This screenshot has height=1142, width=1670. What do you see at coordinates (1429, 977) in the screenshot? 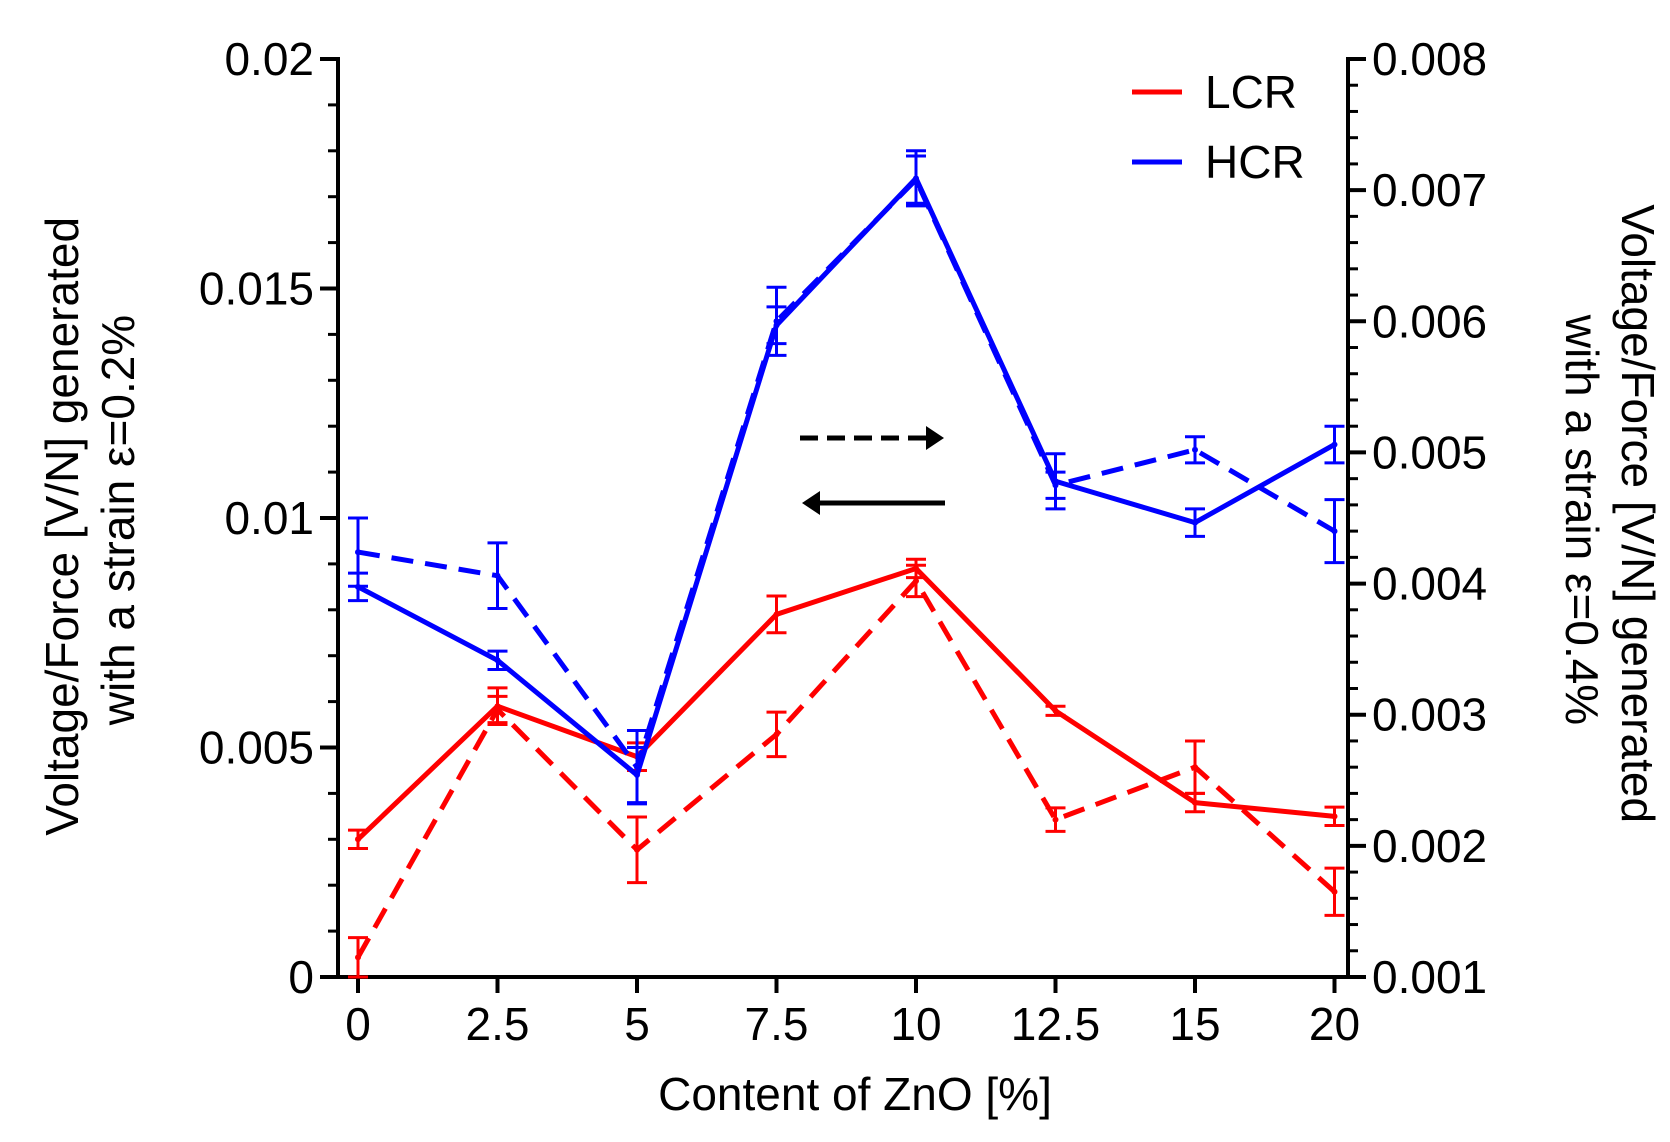
I see `right-tick-label: 0.001` at bounding box center [1429, 977].